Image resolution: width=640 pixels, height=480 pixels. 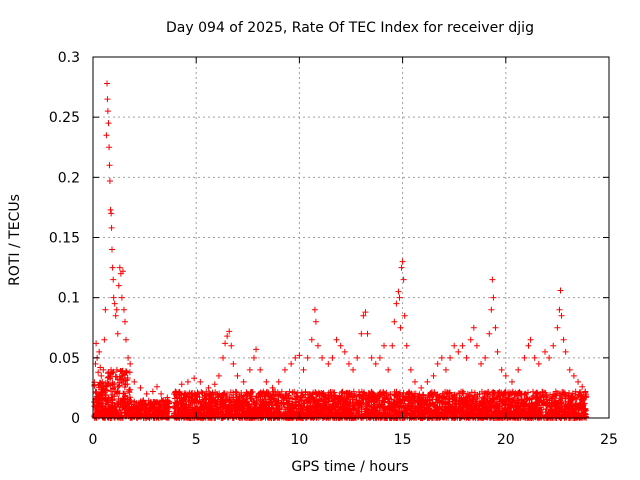 I want to click on y-tick-labels: 0 0.05 0.1 0.15 0.2 0.25 0.3, so click(x=64, y=238).